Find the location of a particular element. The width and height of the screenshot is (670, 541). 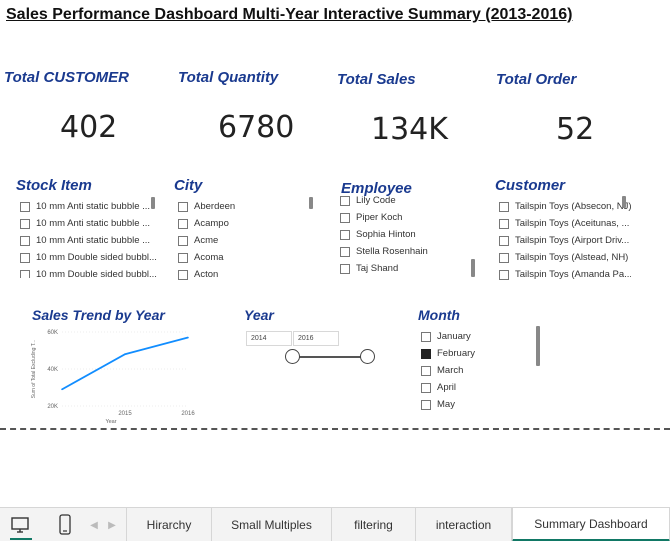

month-option-selected: February is located at coordinates (471, 353).